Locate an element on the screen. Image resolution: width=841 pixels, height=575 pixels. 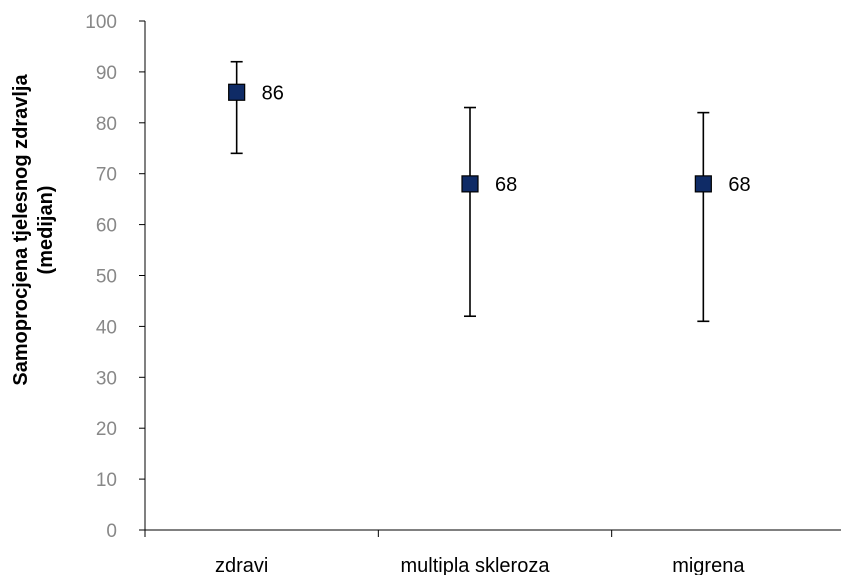
y-tick-label: 100 is located at coordinates (101, 22).